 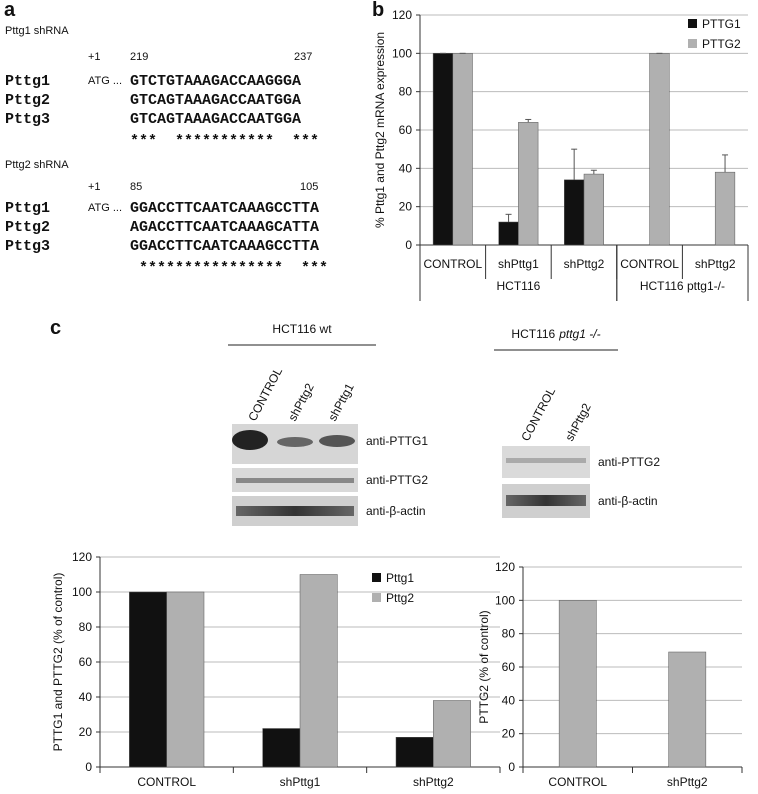 What do you see at coordinates (58, 662) in the screenshot?
I see `y-axis-label: PTTG1 and PTTG2 (% of control)` at bounding box center [58, 662].